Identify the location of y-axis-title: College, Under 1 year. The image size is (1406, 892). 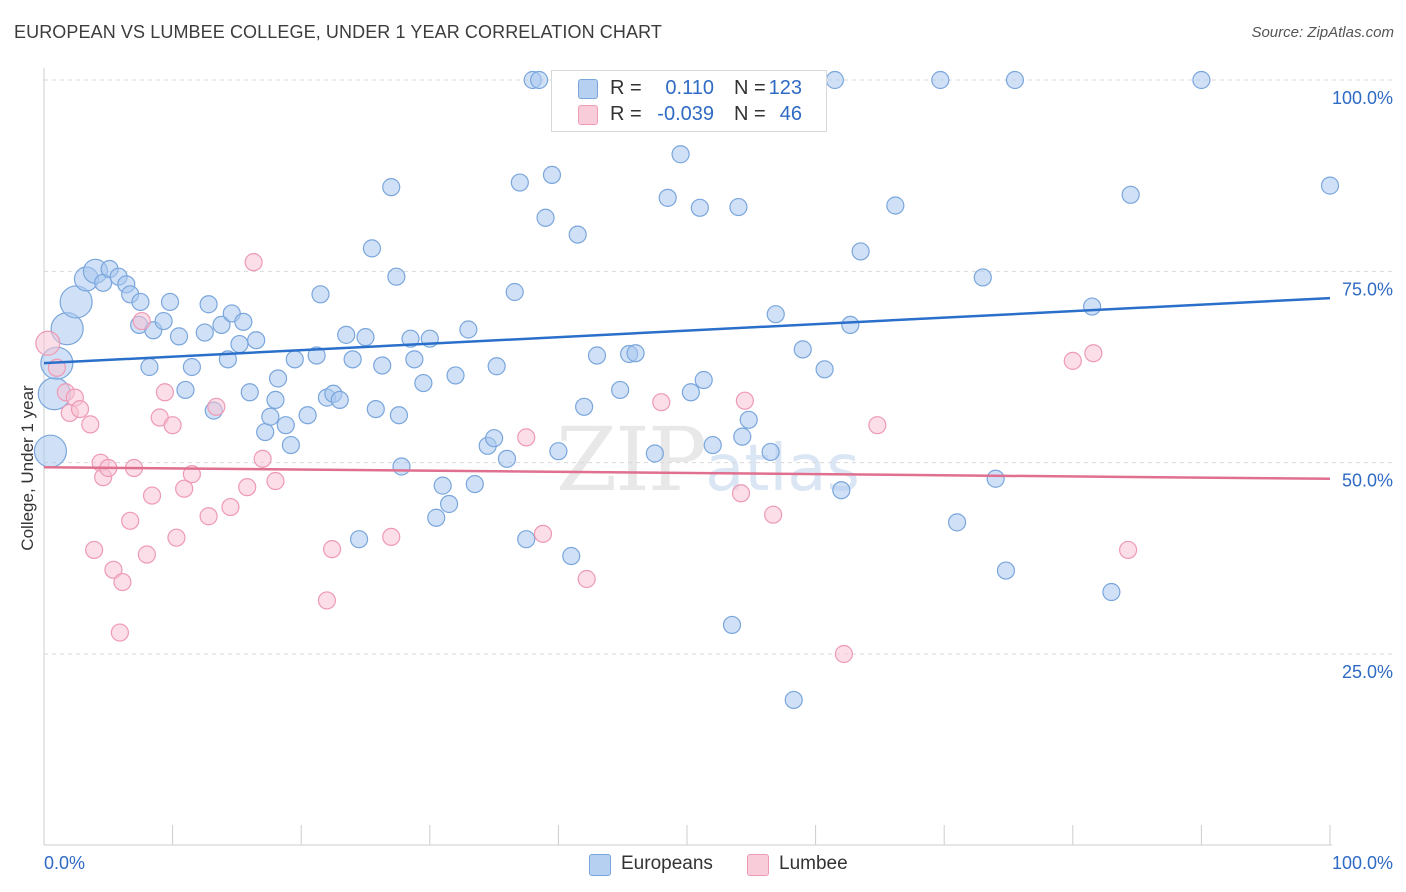
(27, 468).